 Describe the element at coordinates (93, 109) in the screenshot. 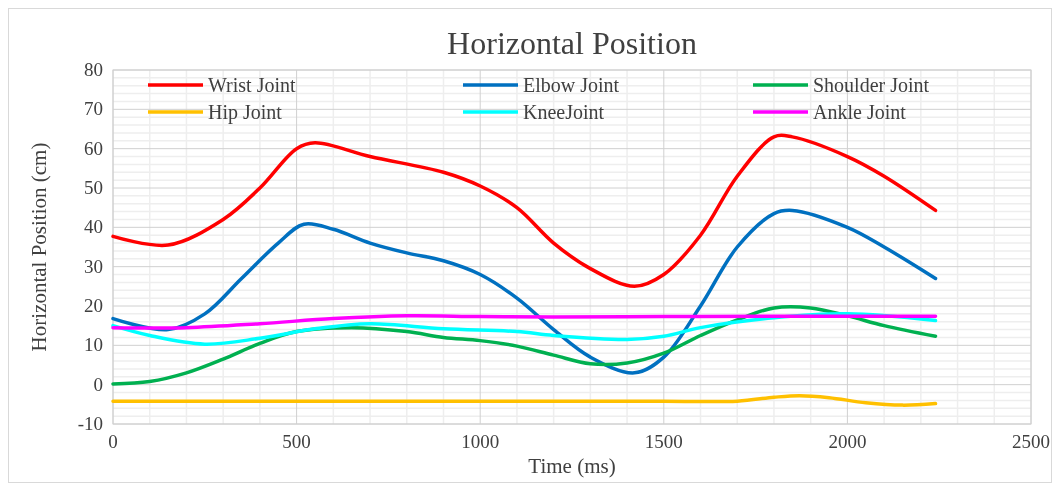

I see `y-tick-label: 70` at that location.